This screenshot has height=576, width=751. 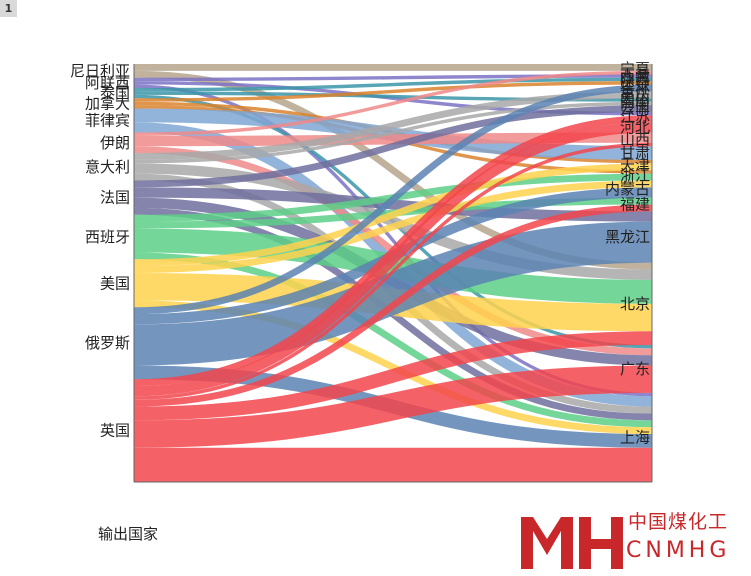 What do you see at coordinates (635, 127) in the screenshot?
I see `right-node-label: 河北` at bounding box center [635, 127].